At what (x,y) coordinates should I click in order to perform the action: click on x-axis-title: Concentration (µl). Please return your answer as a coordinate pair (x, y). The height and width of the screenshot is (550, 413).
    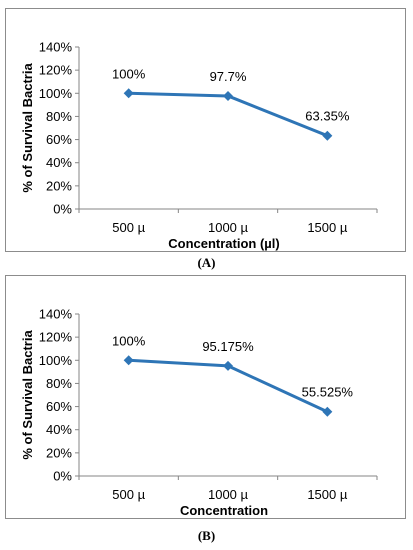
    Looking at the image, I should click on (223, 243).